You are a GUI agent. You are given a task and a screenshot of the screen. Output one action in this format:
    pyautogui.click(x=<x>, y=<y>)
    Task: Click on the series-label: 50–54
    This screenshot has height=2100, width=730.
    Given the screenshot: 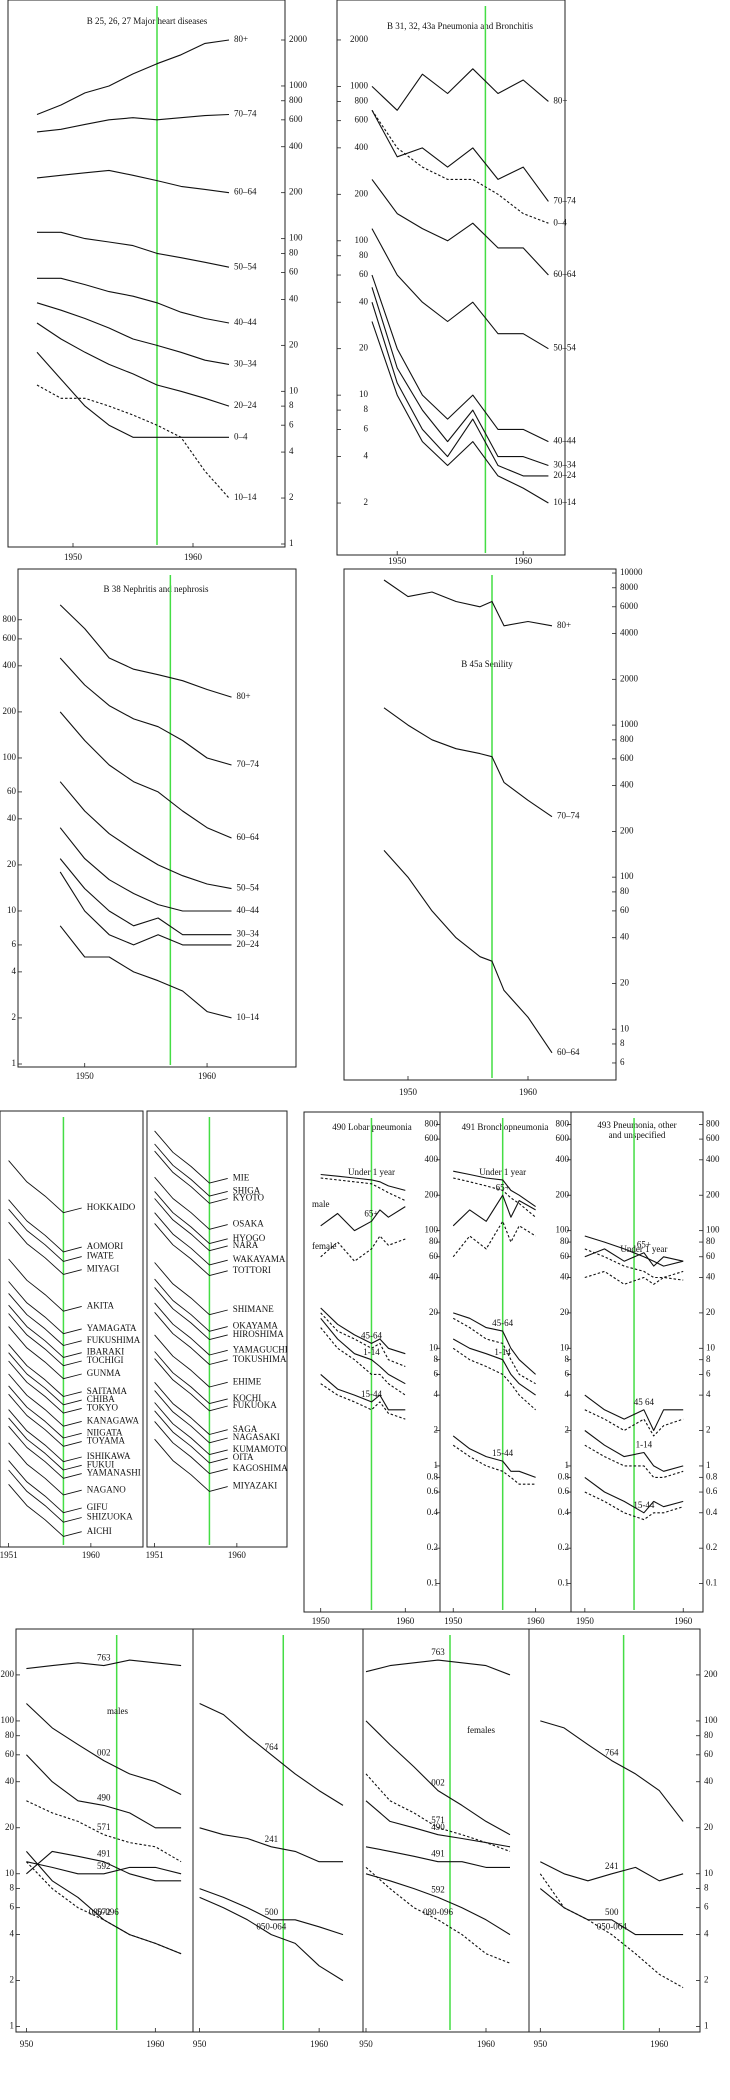 What is the action you would take?
    pyautogui.click(x=248, y=888)
    